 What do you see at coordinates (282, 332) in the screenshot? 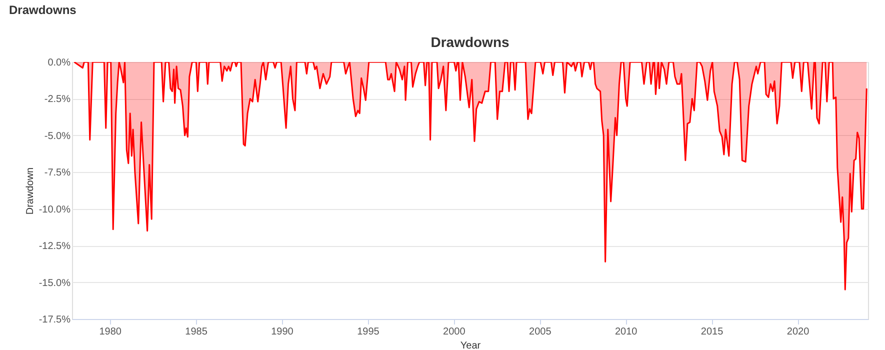
I see `x-tick-label: 1990` at bounding box center [282, 332].